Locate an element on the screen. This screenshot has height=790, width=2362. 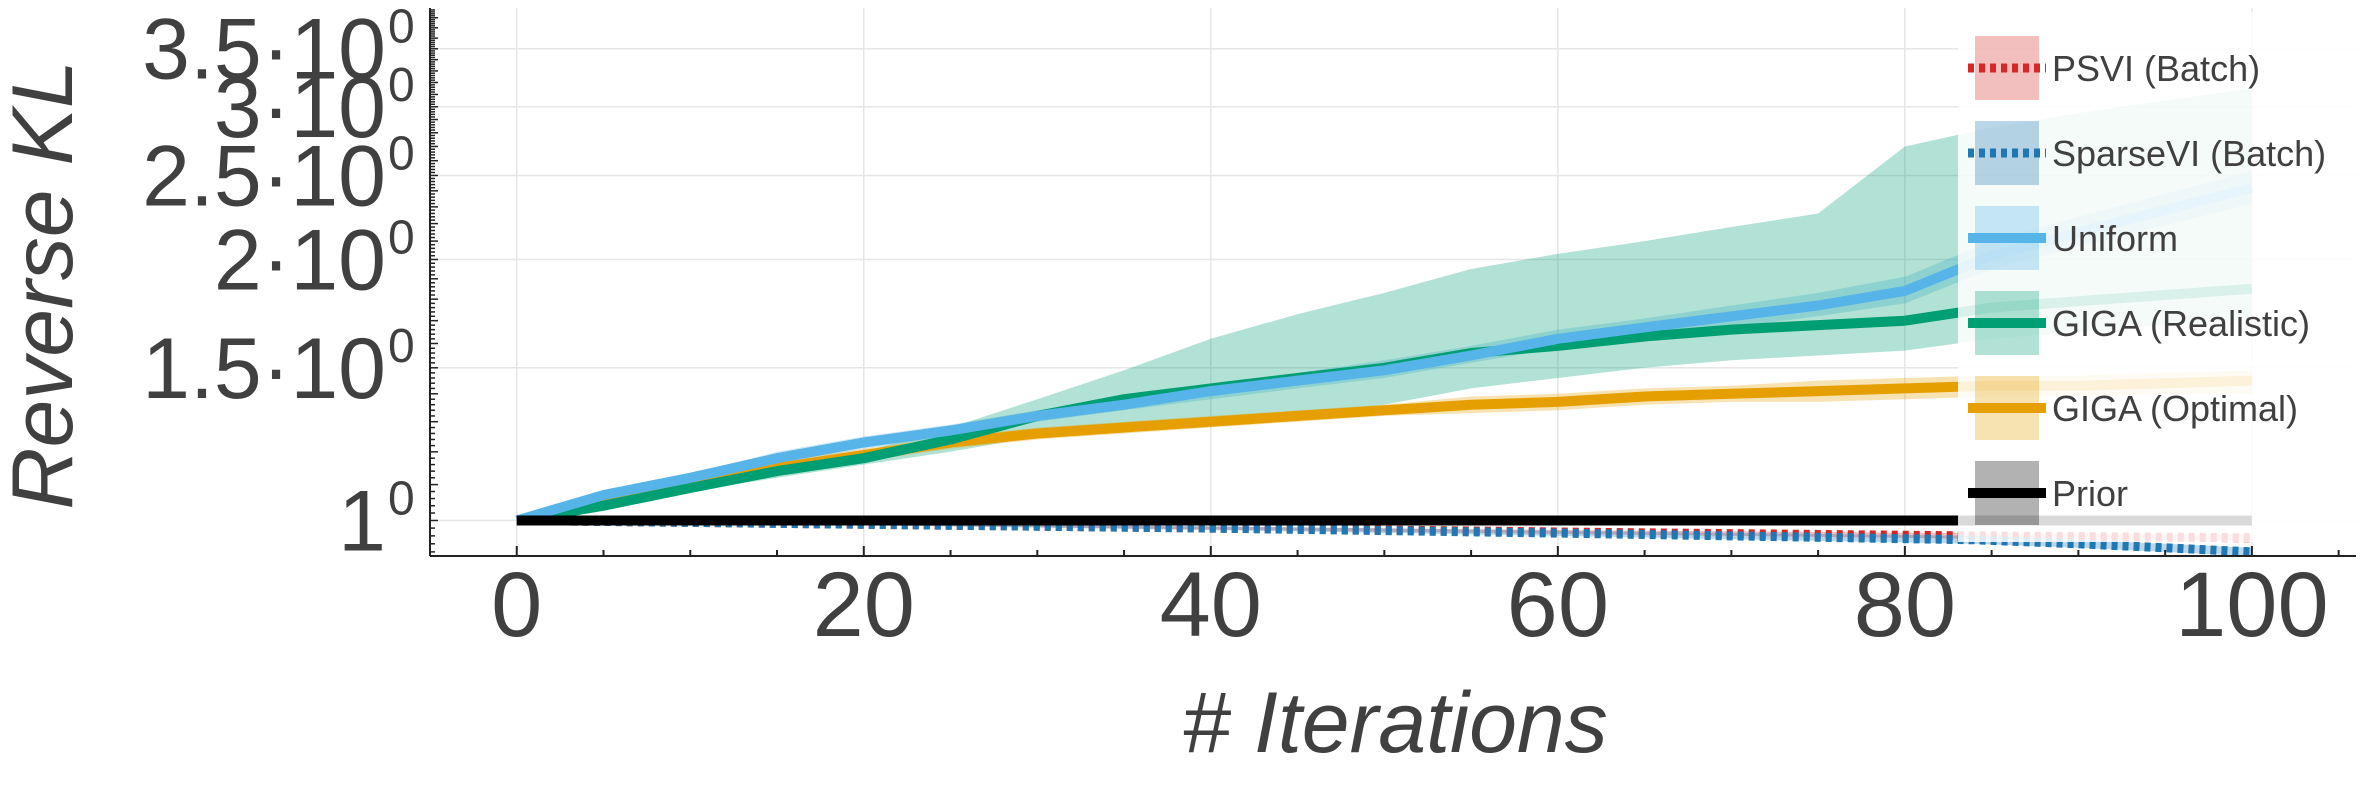
x-tick-label: 100 is located at coordinates (2252, 605).